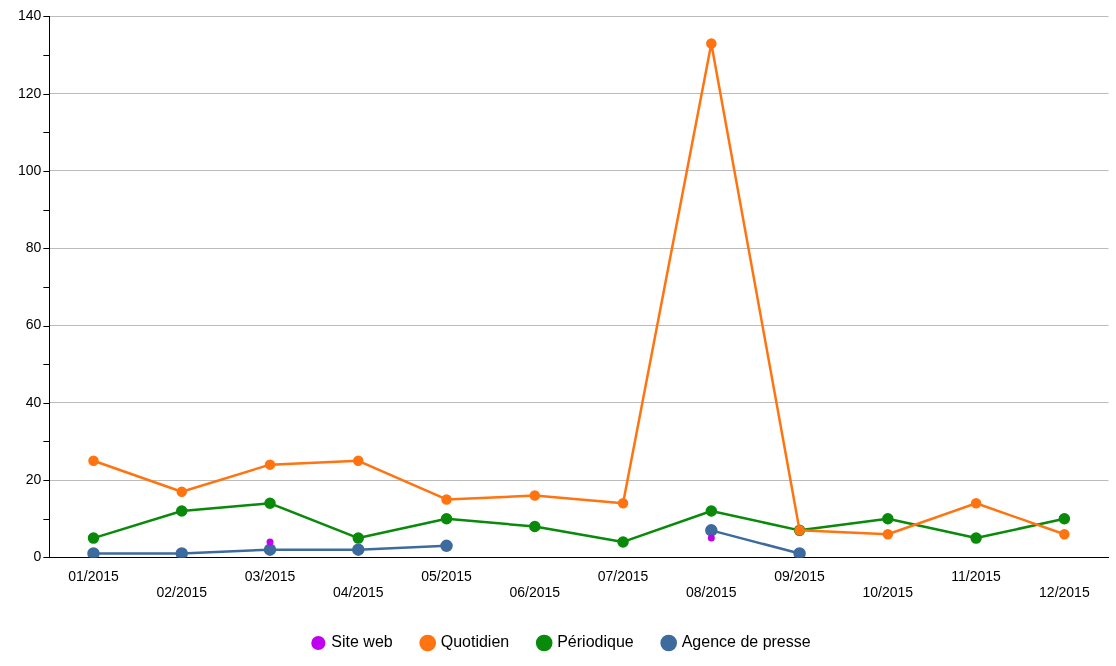 This screenshot has height=666, width=1116. Describe the element at coordinates (888, 592) in the screenshot. I see `x-tick-label: 10/2015` at that location.